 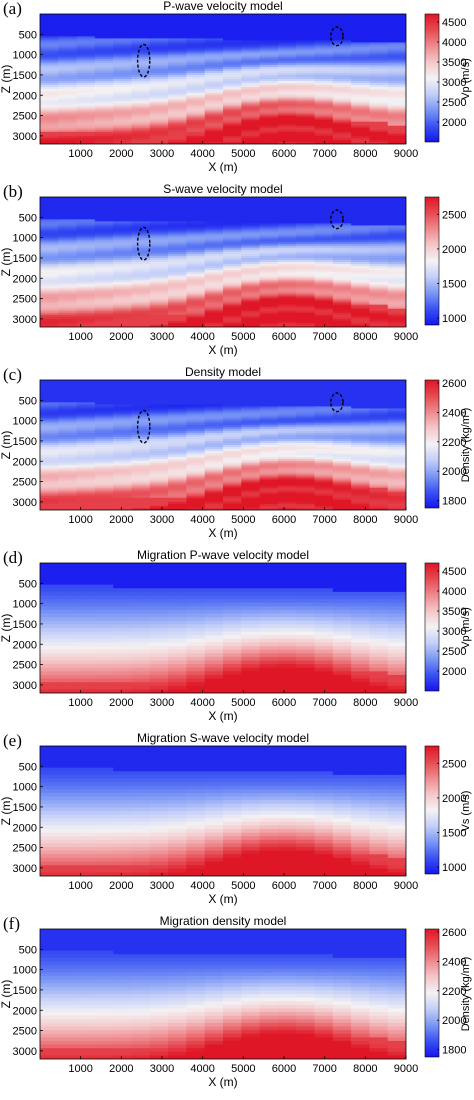 I want to click on x-tick-label: 4000, so click(x=202, y=520).